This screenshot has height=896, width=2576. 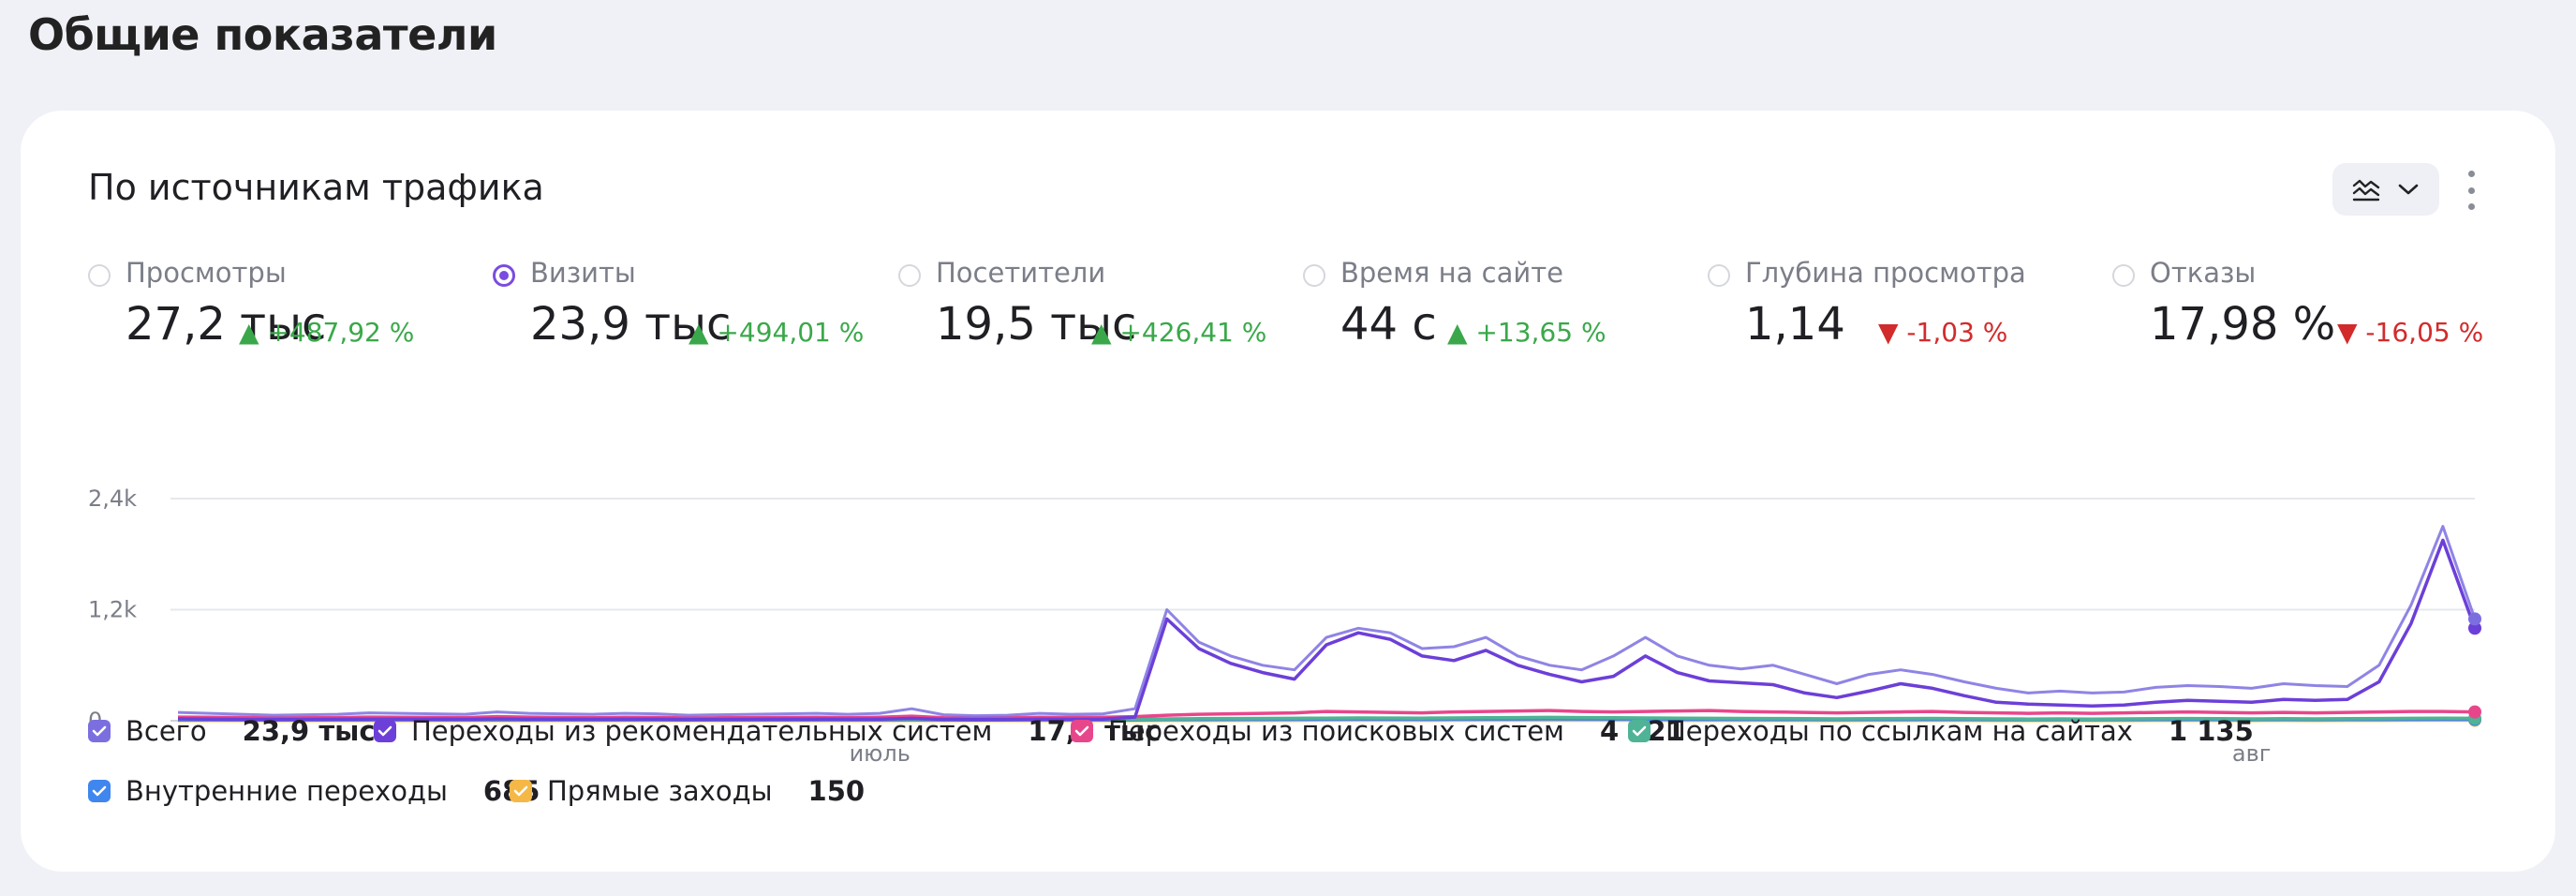 What do you see at coordinates (327, 333) in the screenshot?
I see `metric-change: ▲ +487,92 %` at bounding box center [327, 333].